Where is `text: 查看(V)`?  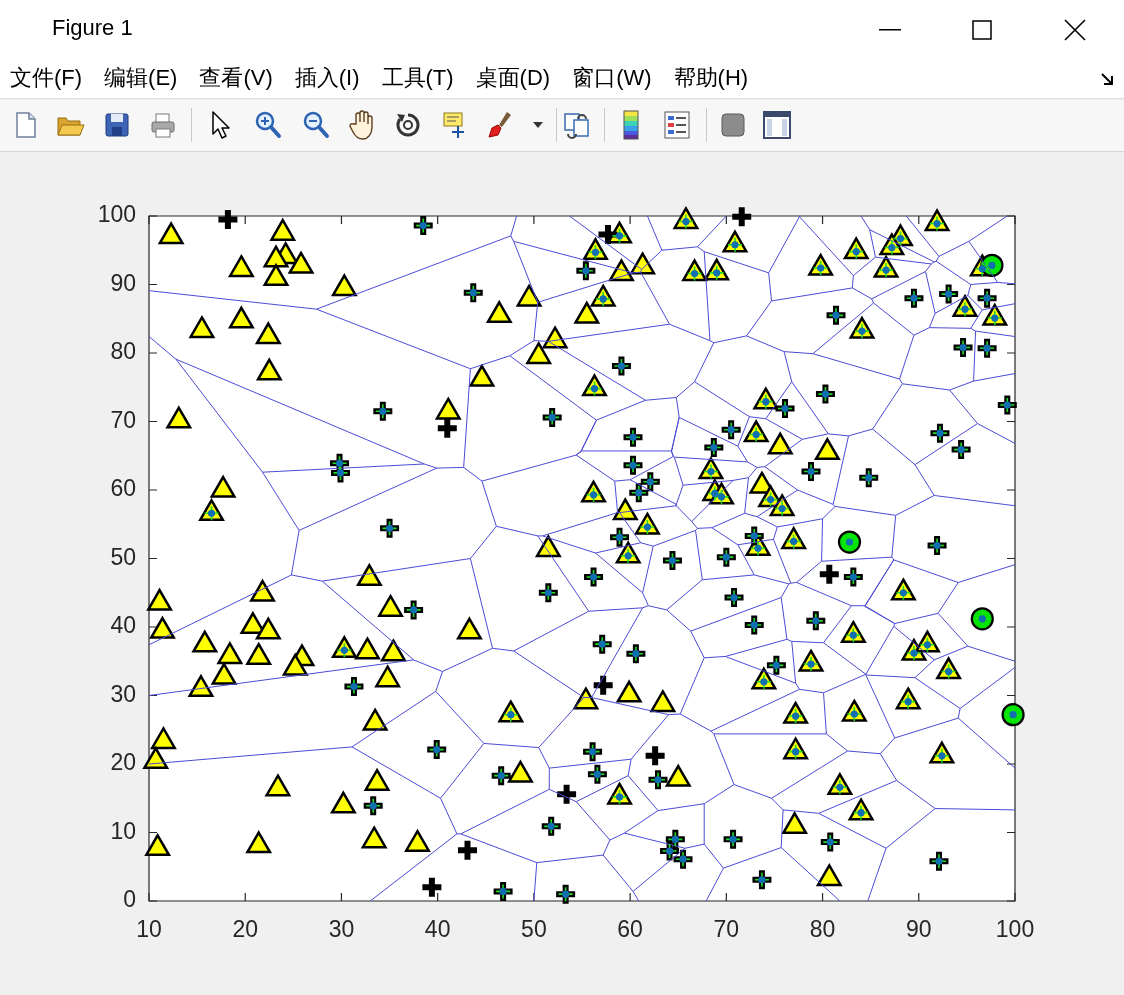 text: 查看(V) is located at coordinates (236, 78).